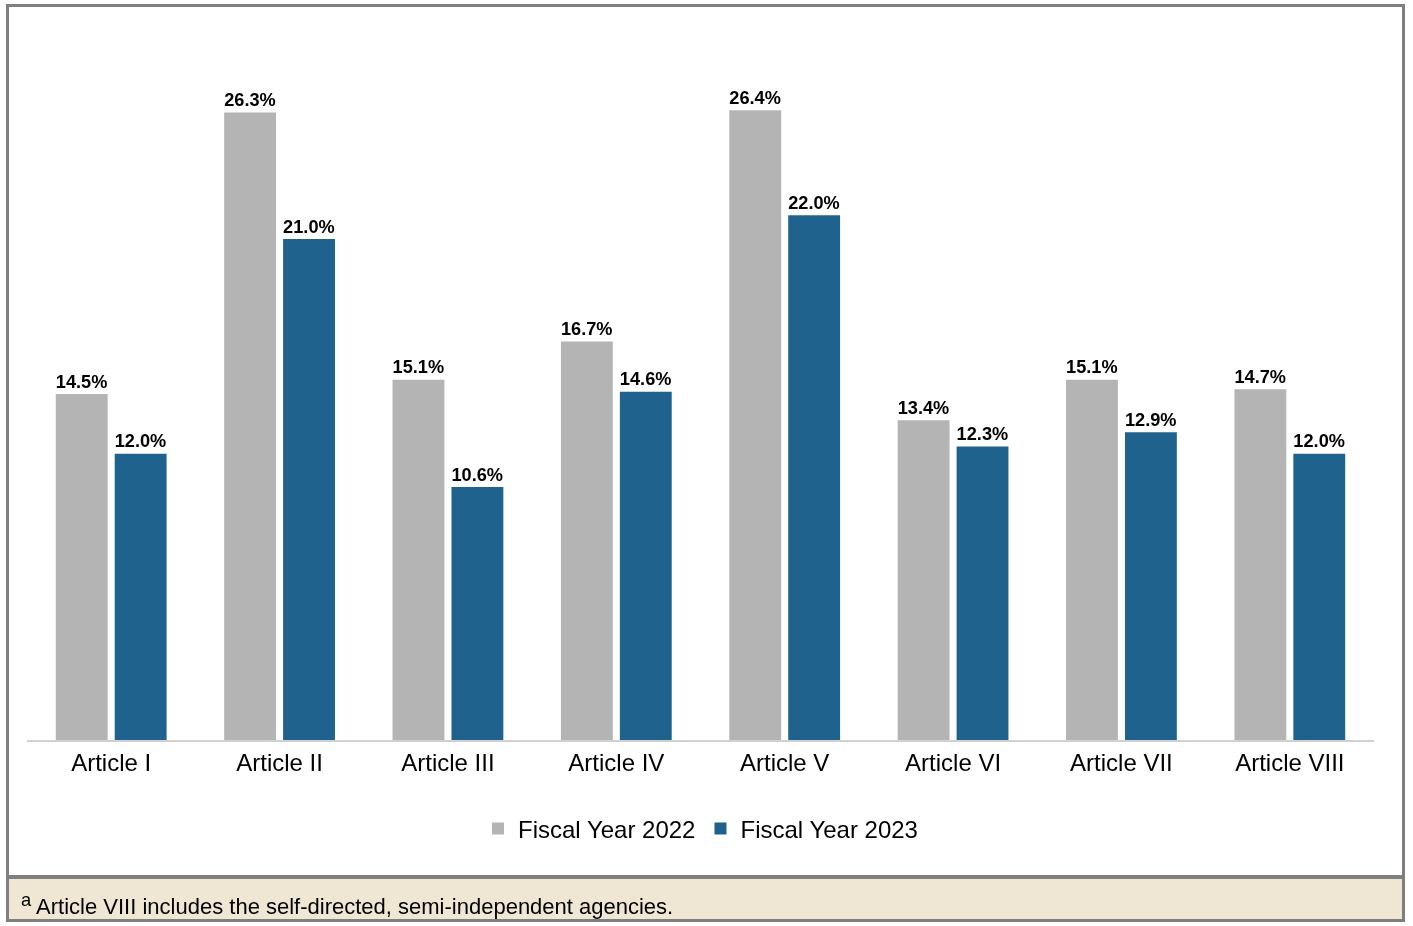 The image size is (1413, 926). Describe the element at coordinates (1260, 376) in the screenshot. I see `data-label: 14.7%` at that location.